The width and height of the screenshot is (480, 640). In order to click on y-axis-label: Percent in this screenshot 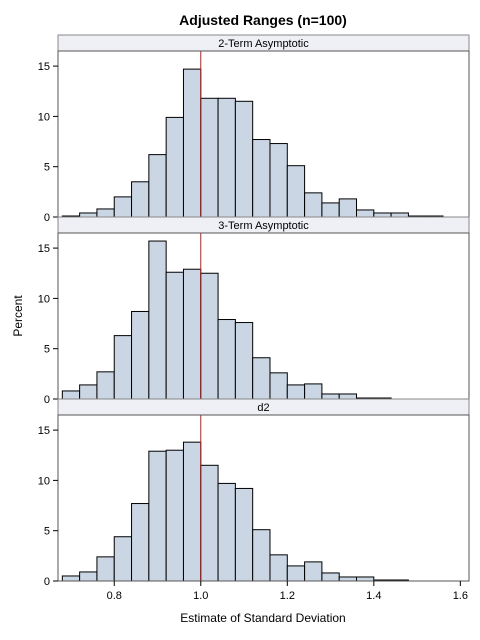, I will do `click(18, 316)`.